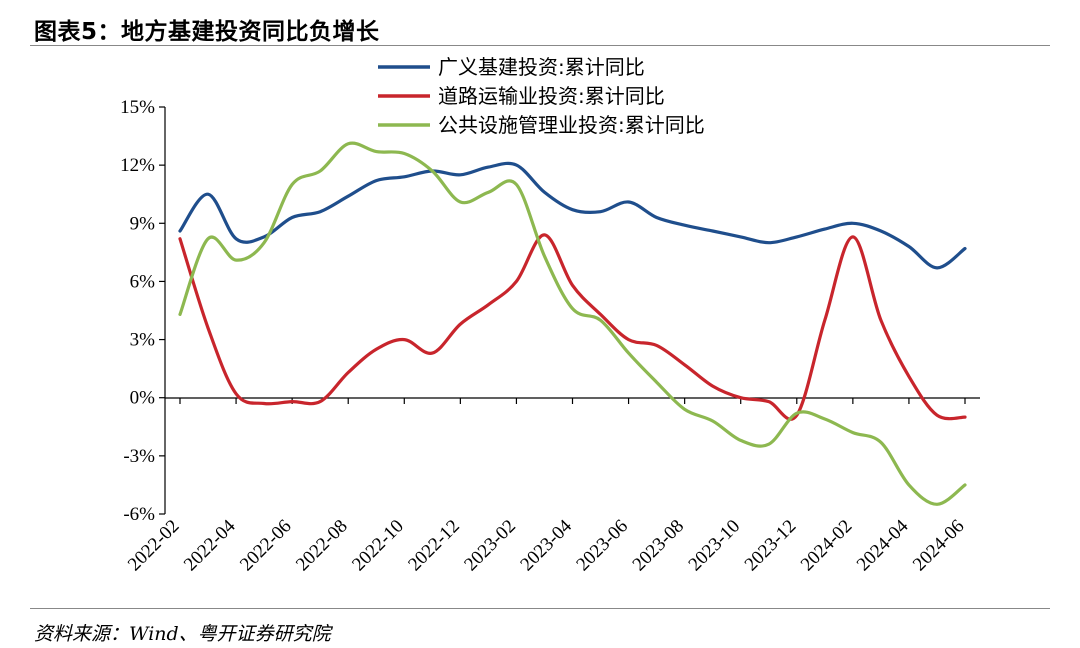 This screenshot has width=1080, height=648. I want to click on x-tick-label: 2023-10, so click(715, 546).